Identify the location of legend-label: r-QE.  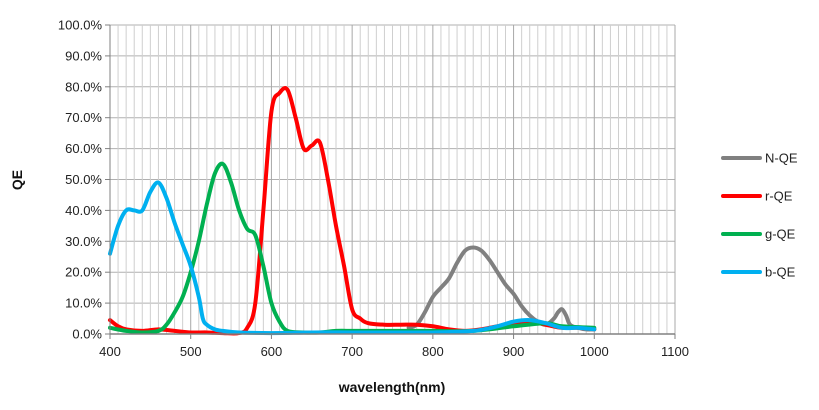
(779, 196).